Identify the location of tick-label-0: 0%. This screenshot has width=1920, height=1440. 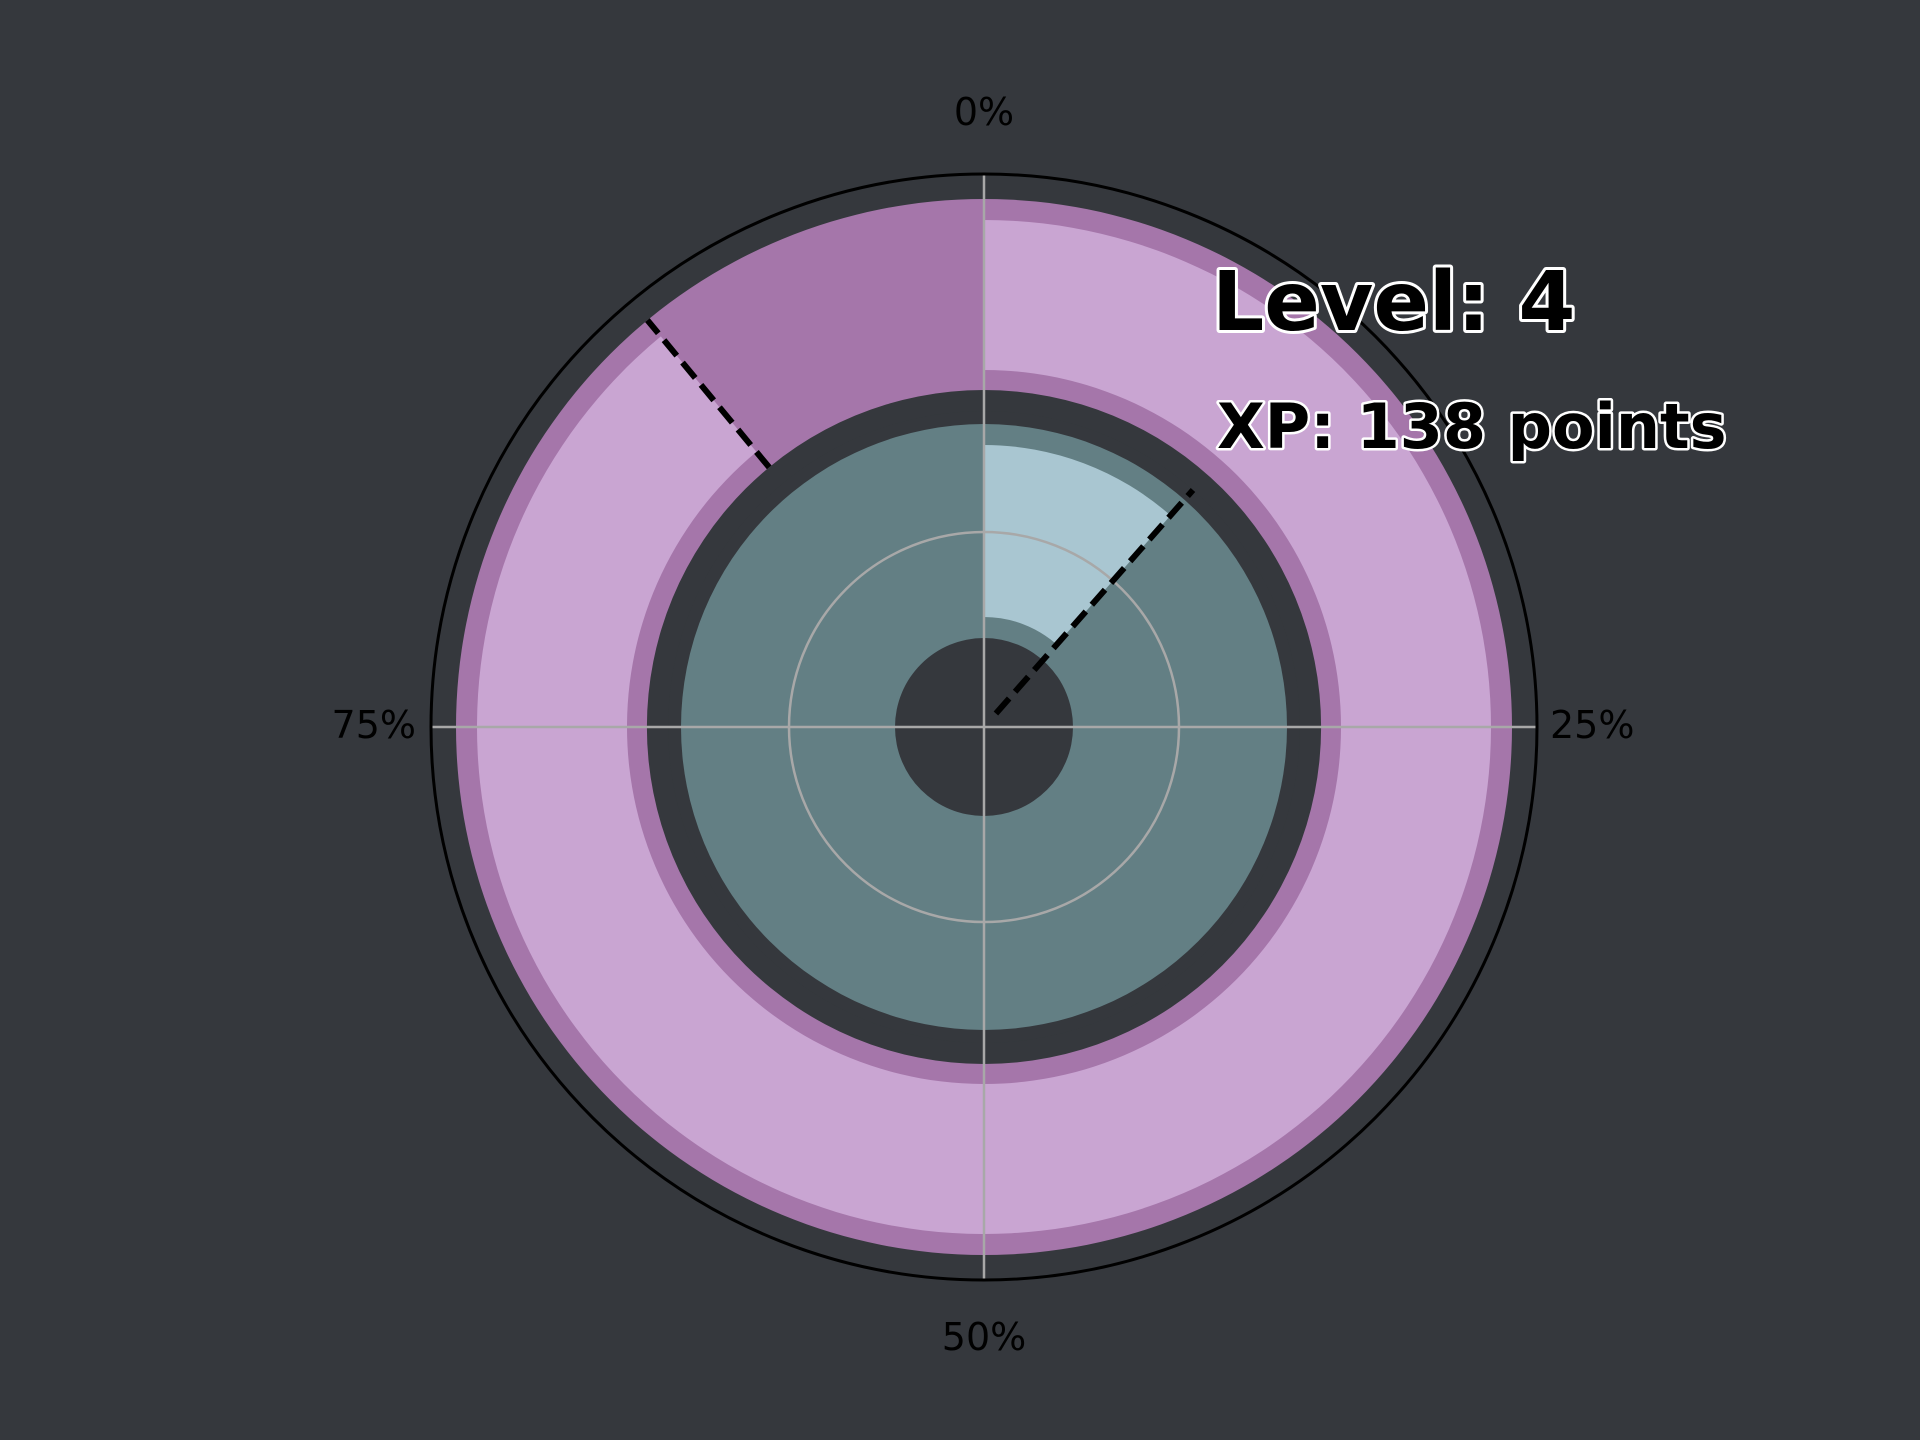
(984, 112).